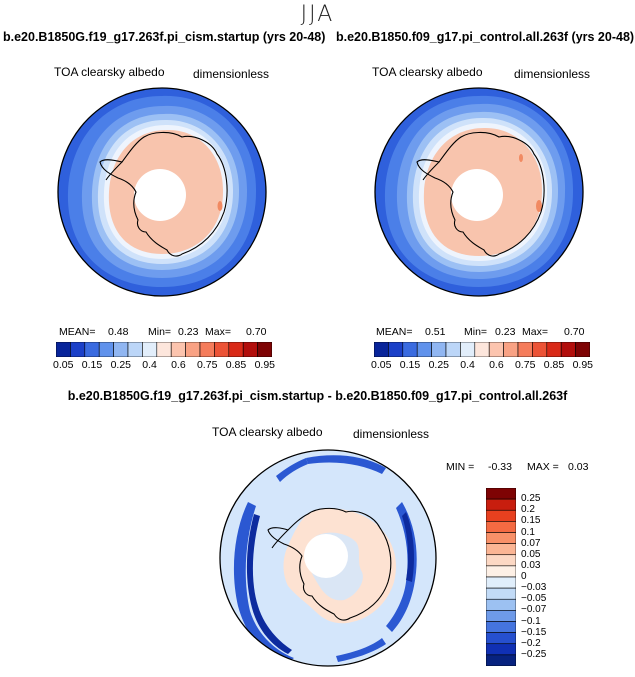 This screenshot has width=635, height=677. Describe the element at coordinates (528, 532) in the screenshot. I see `diff-colorbar-label: 0.1` at that location.